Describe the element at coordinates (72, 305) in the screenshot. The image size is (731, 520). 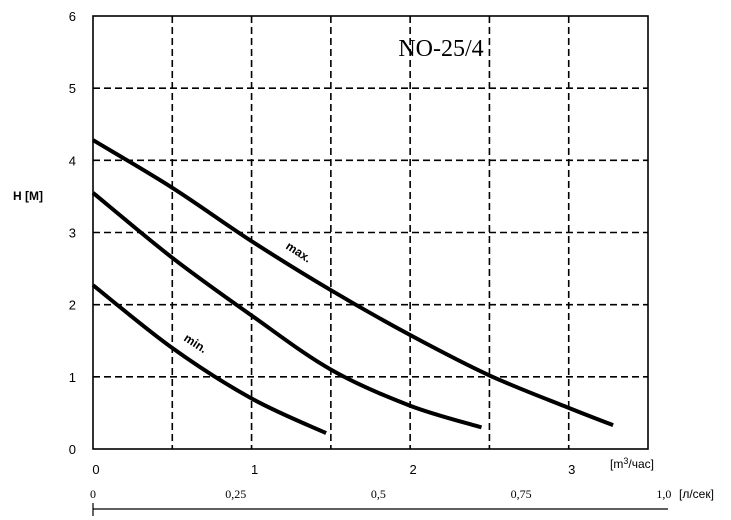
I see `y-tick-label: 2` at that location.